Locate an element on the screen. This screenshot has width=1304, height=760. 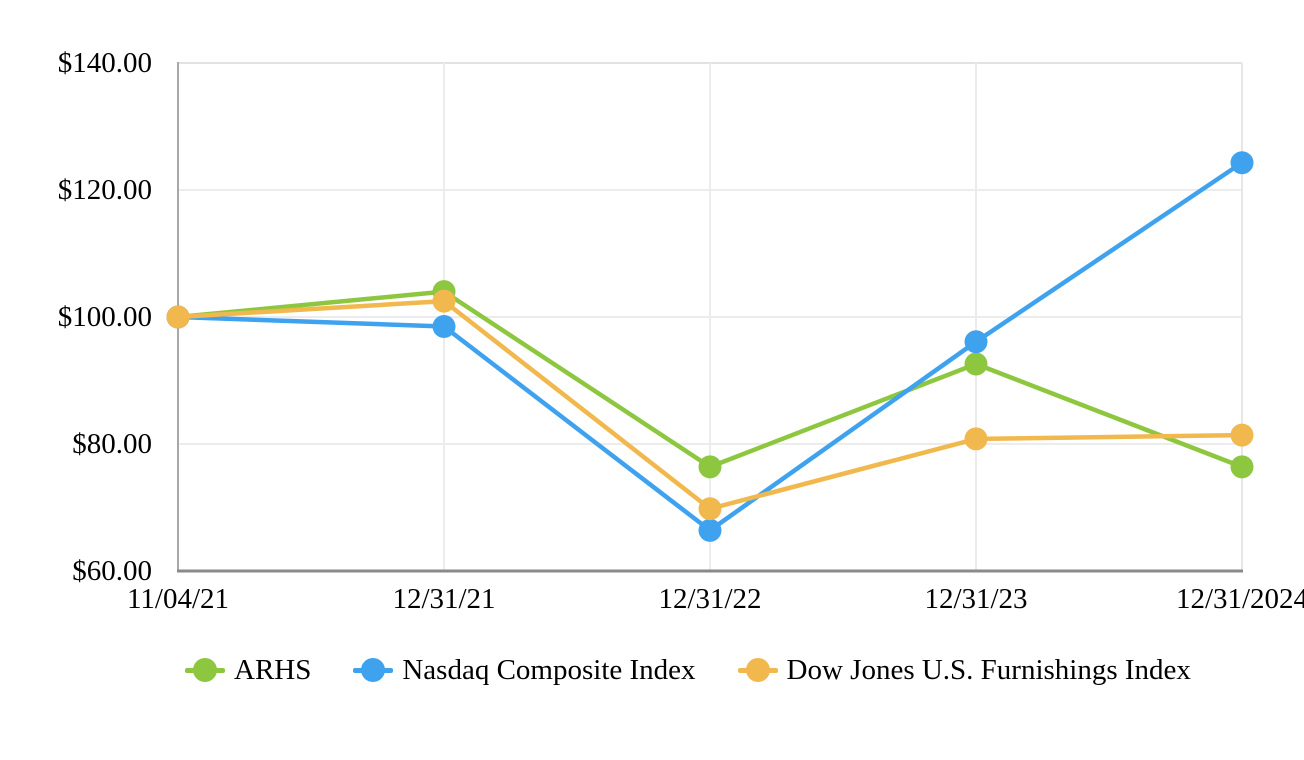
y-axis-tick-label: $60.00 is located at coordinates (112, 571).